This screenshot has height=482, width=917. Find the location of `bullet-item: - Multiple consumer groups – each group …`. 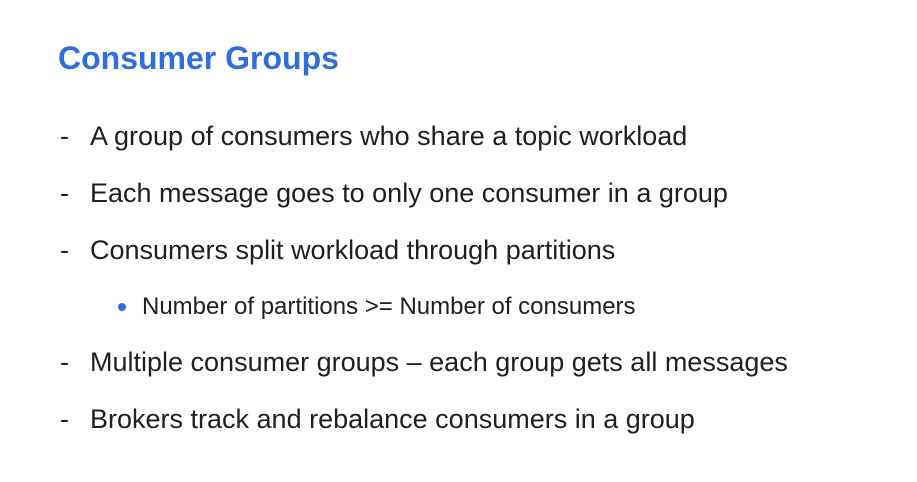

bullet-item: - Multiple consumer groups – each group … is located at coordinates (480, 362).